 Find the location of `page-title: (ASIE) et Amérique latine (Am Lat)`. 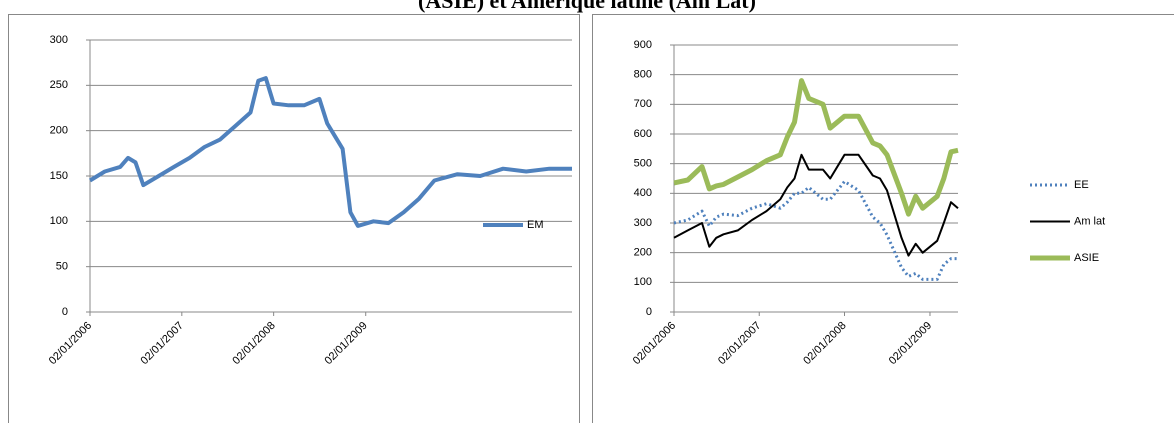

page-title: (ASIE) et Amérique latine (Am Lat) is located at coordinates (587, 6).